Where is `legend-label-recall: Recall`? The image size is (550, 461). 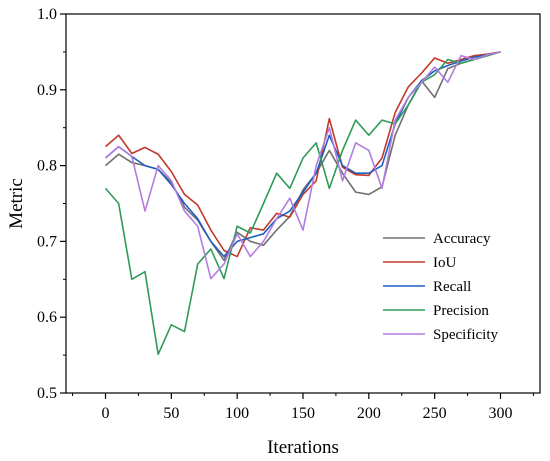
legend-label-recall: Recall is located at coordinates (452, 287).